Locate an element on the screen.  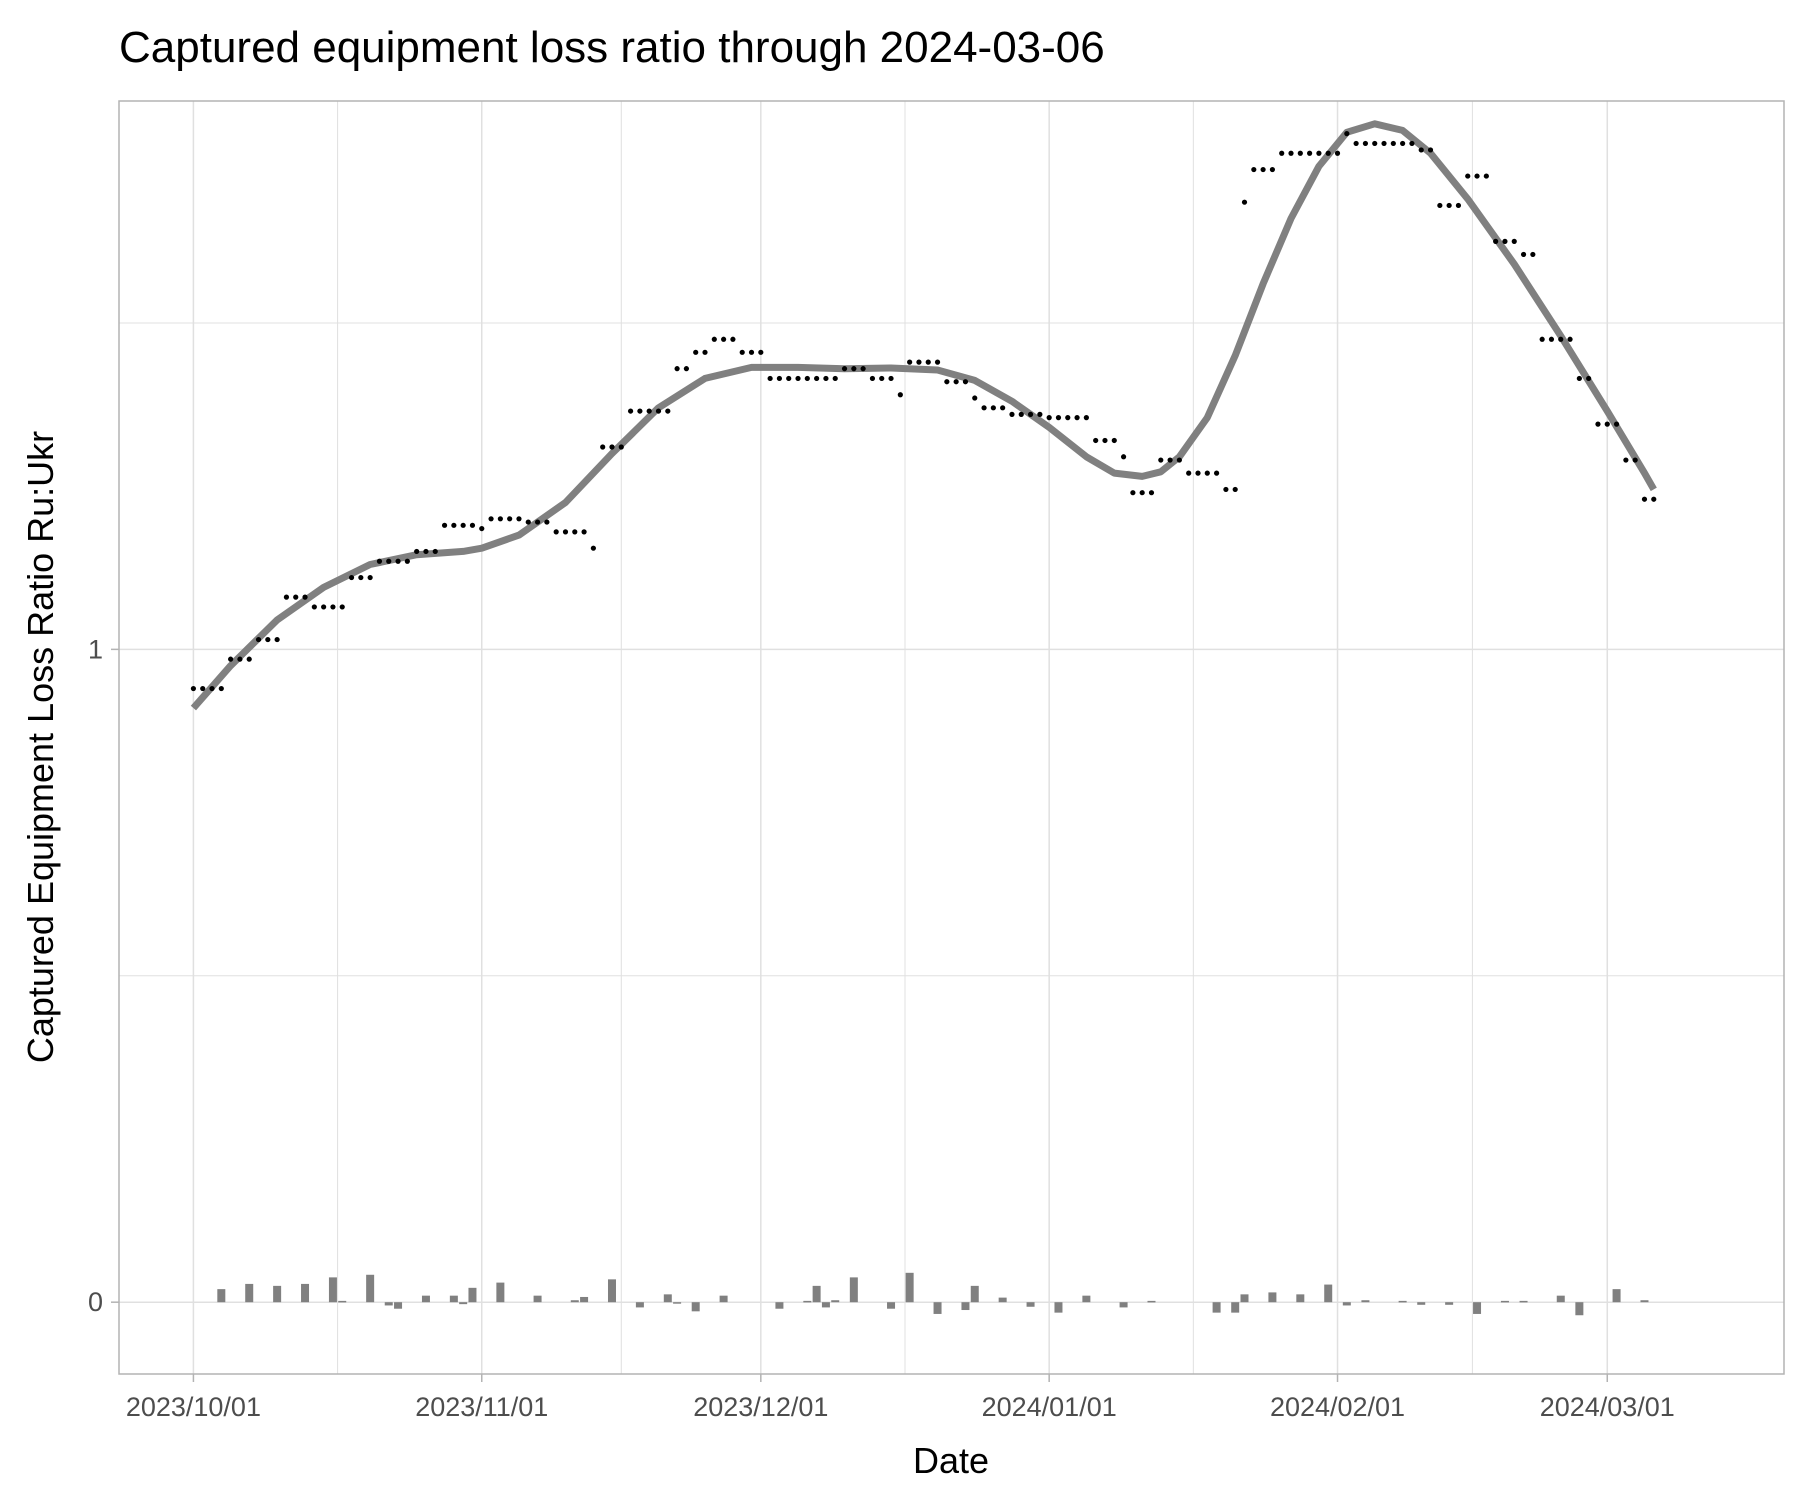
y-tick-label: 0 is located at coordinates (95, 1302).